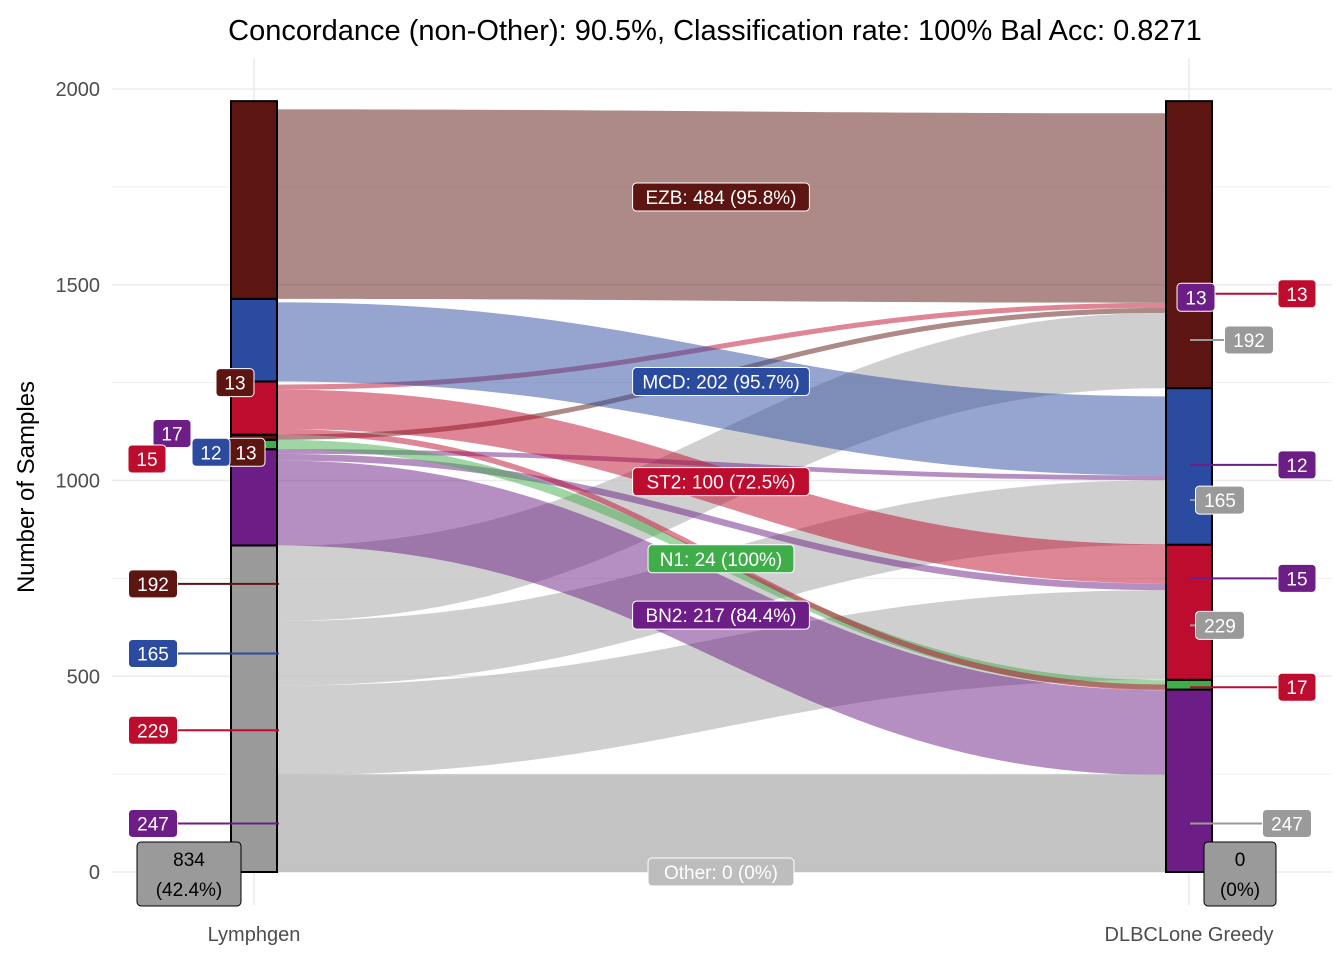 The width and height of the screenshot is (1344, 960). I want to click on left-label-13-box, so click(235, 383).